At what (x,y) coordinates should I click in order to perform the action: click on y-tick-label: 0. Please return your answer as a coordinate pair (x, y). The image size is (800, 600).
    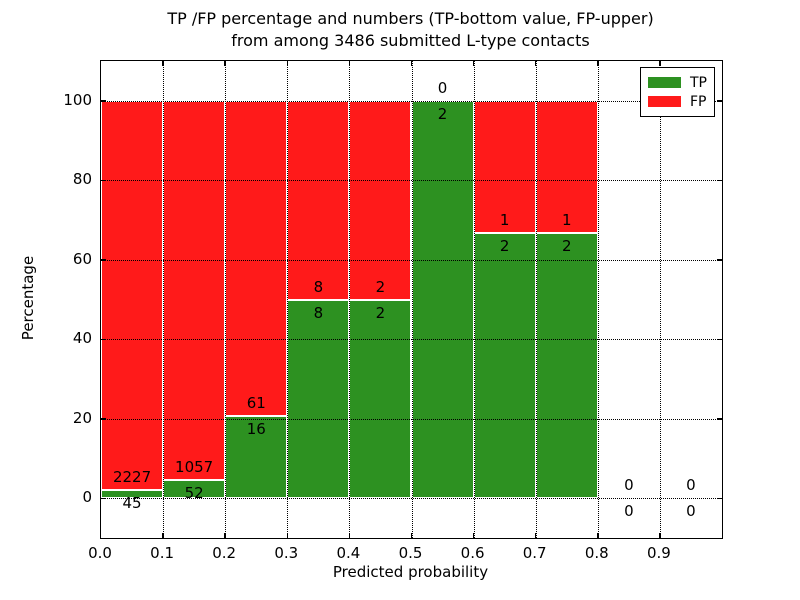
    Looking at the image, I should click on (87, 497).